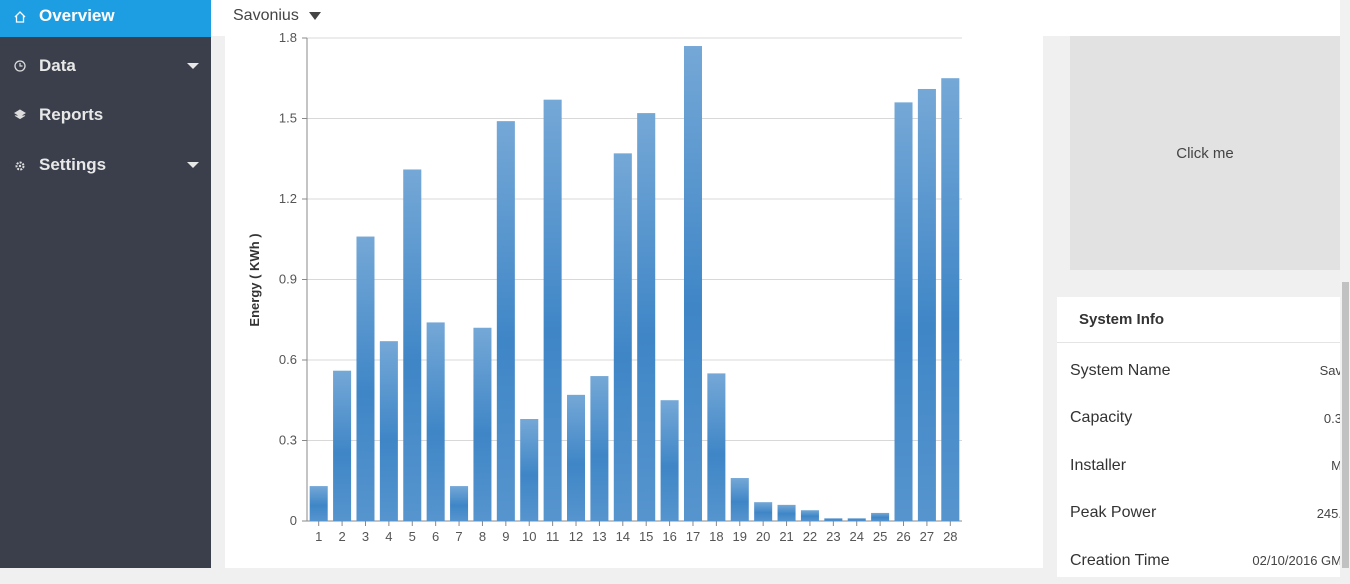 This screenshot has width=1350, height=584. I want to click on nav-item: Settings, so click(105, 165).